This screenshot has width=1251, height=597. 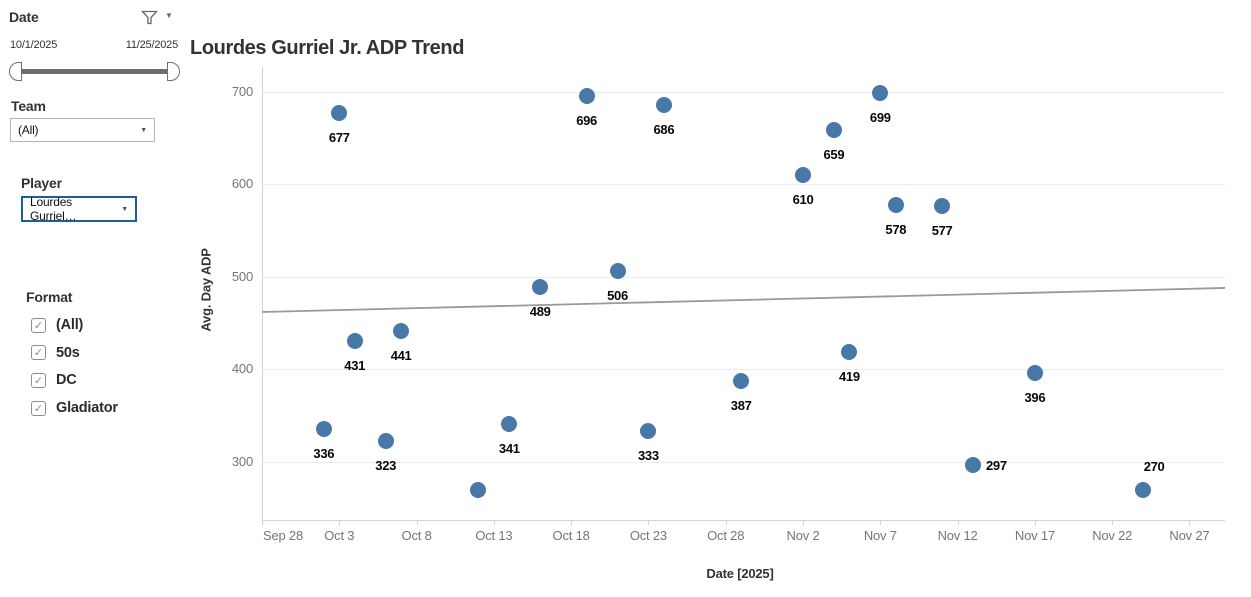 I want to click on format-option-dc: ✓ DC, so click(x=54, y=380).